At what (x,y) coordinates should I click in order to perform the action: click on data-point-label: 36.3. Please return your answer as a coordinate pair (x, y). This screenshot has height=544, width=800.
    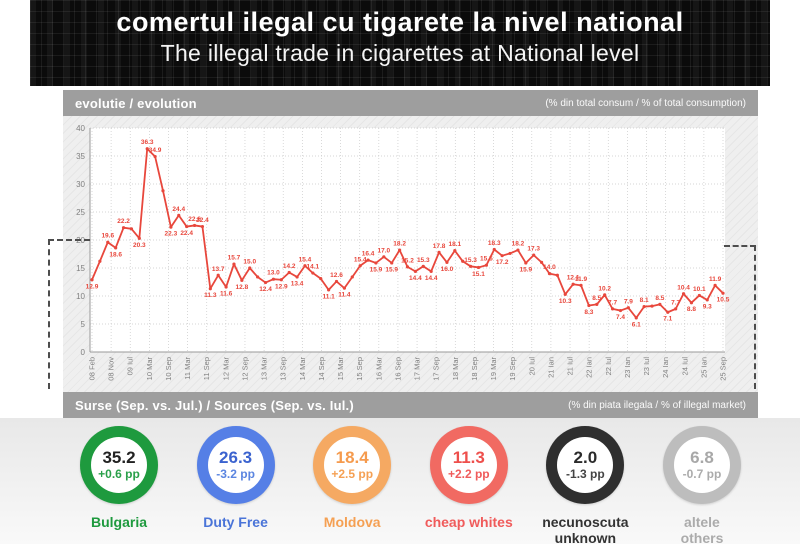
    Looking at the image, I should click on (147, 142).